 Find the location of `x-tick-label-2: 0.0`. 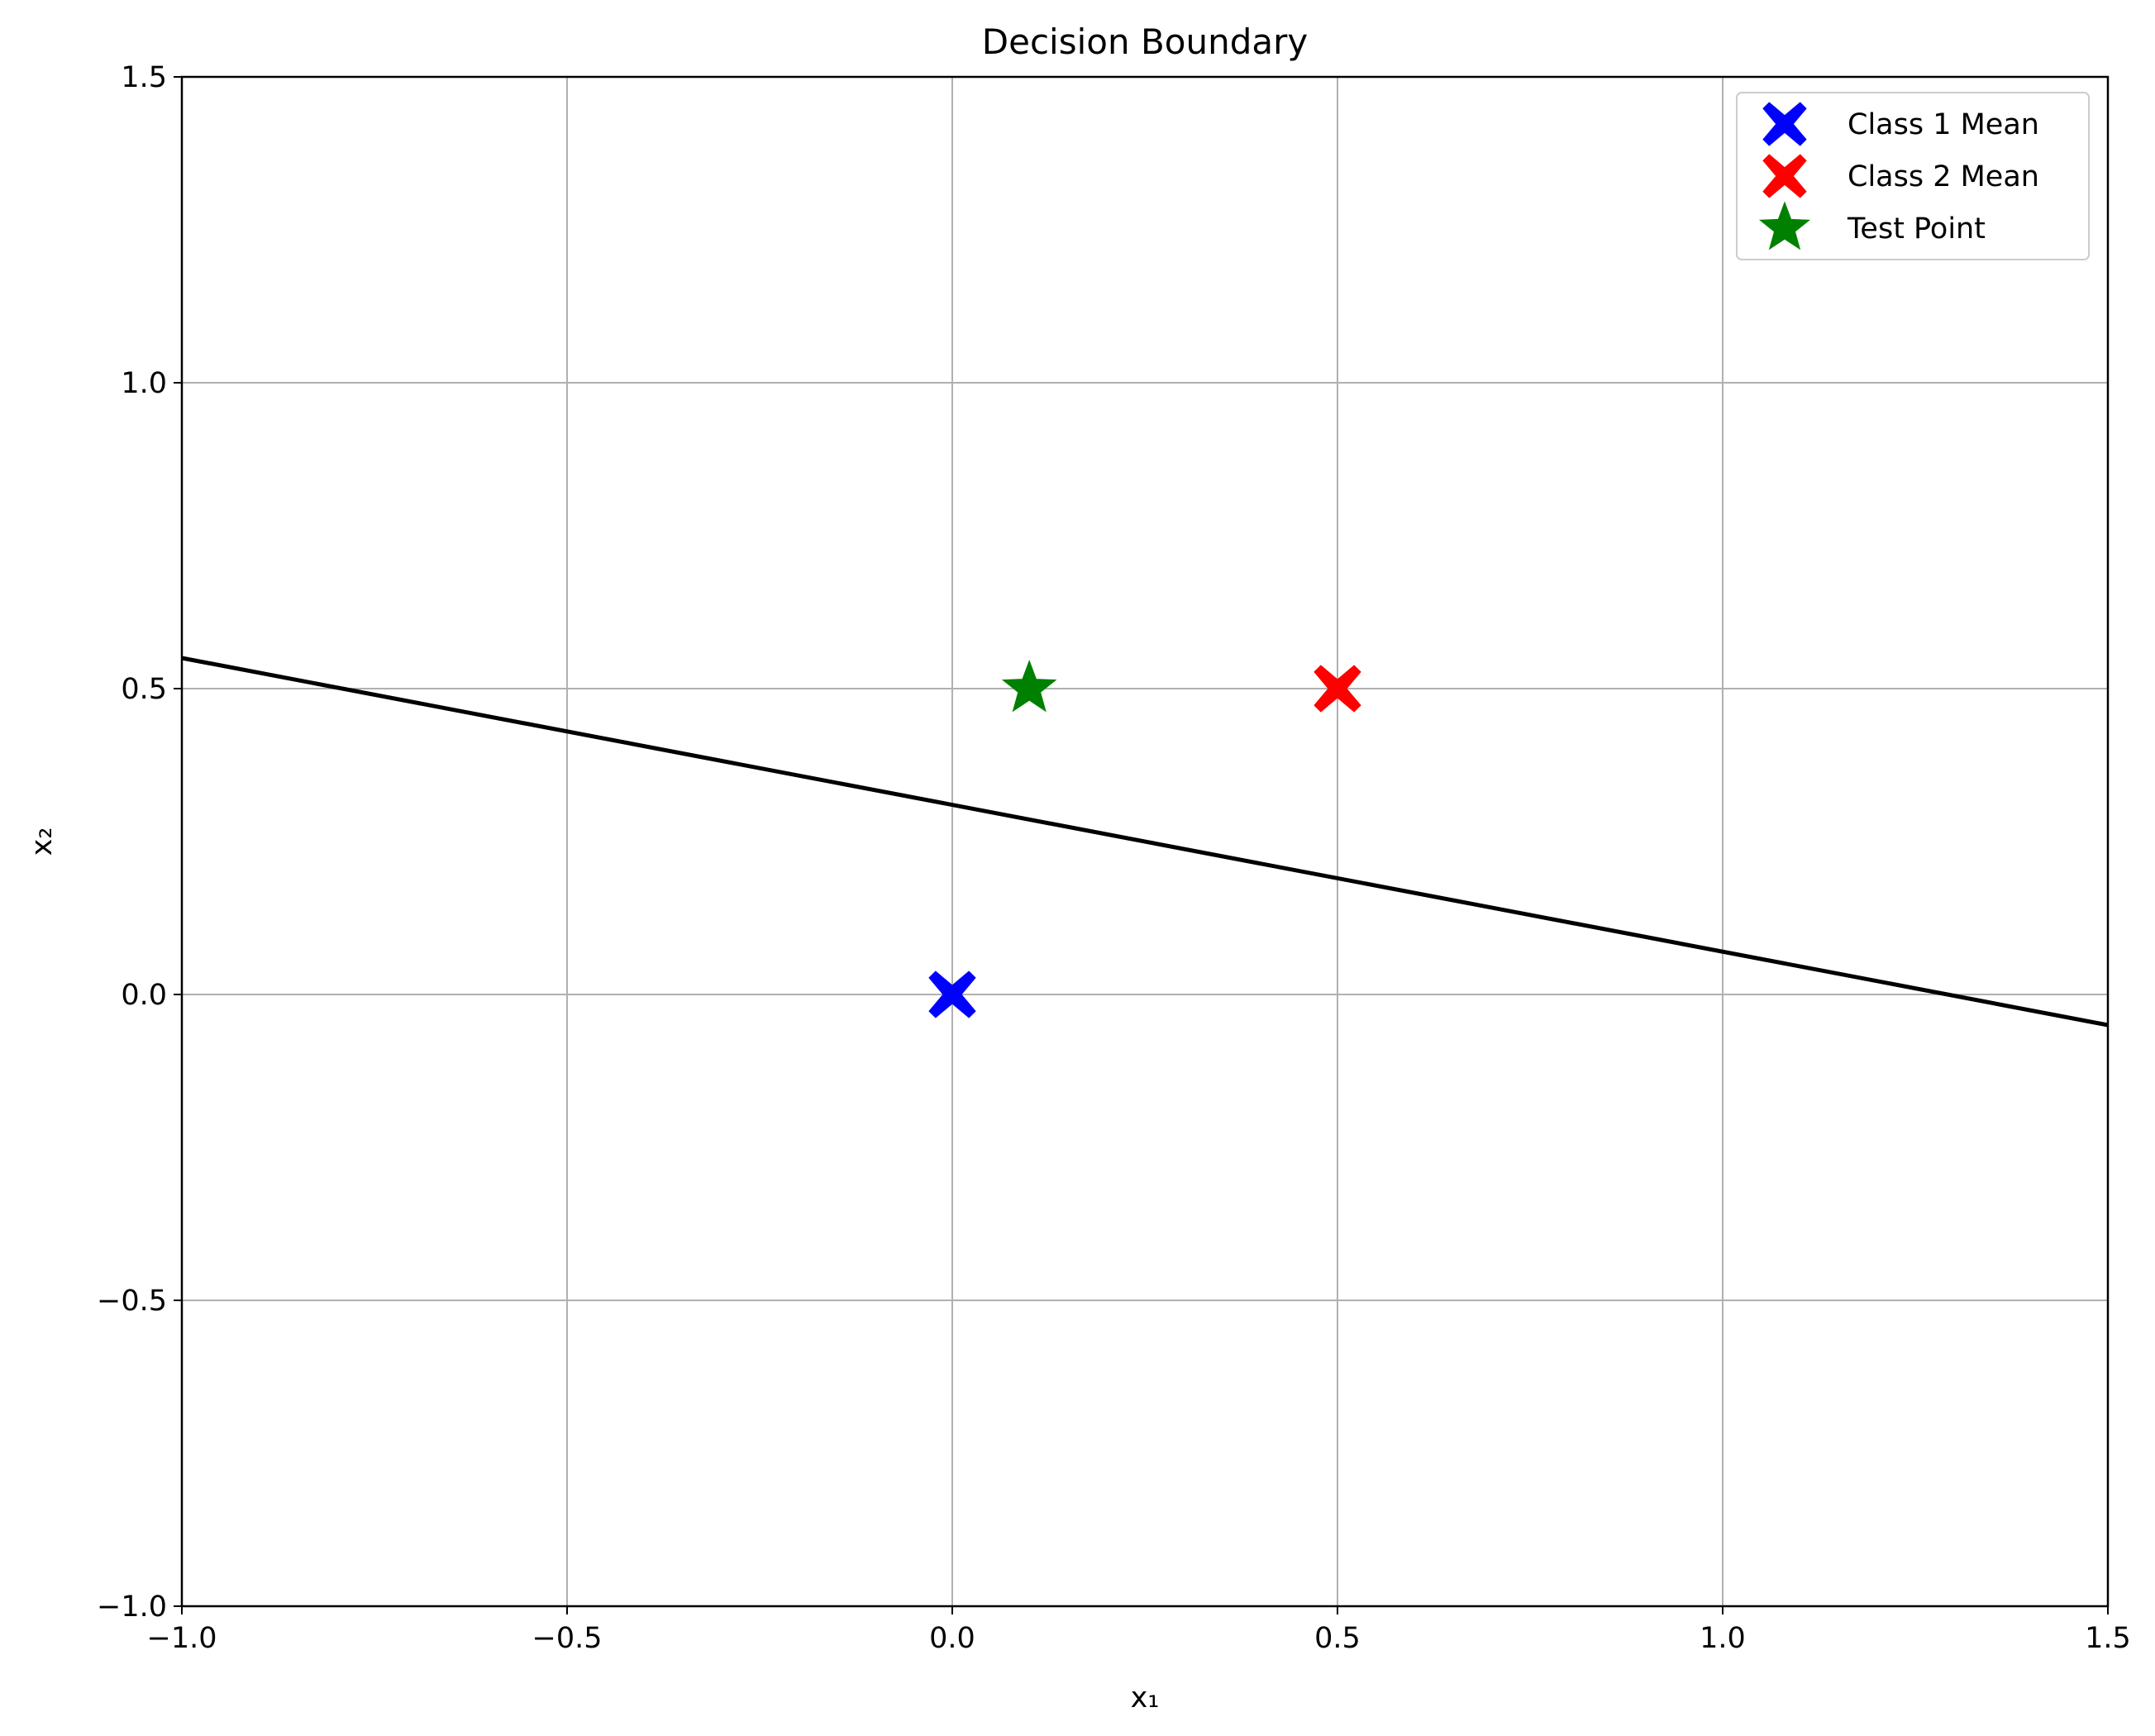

x-tick-label-2: 0.0 is located at coordinates (952, 1638).